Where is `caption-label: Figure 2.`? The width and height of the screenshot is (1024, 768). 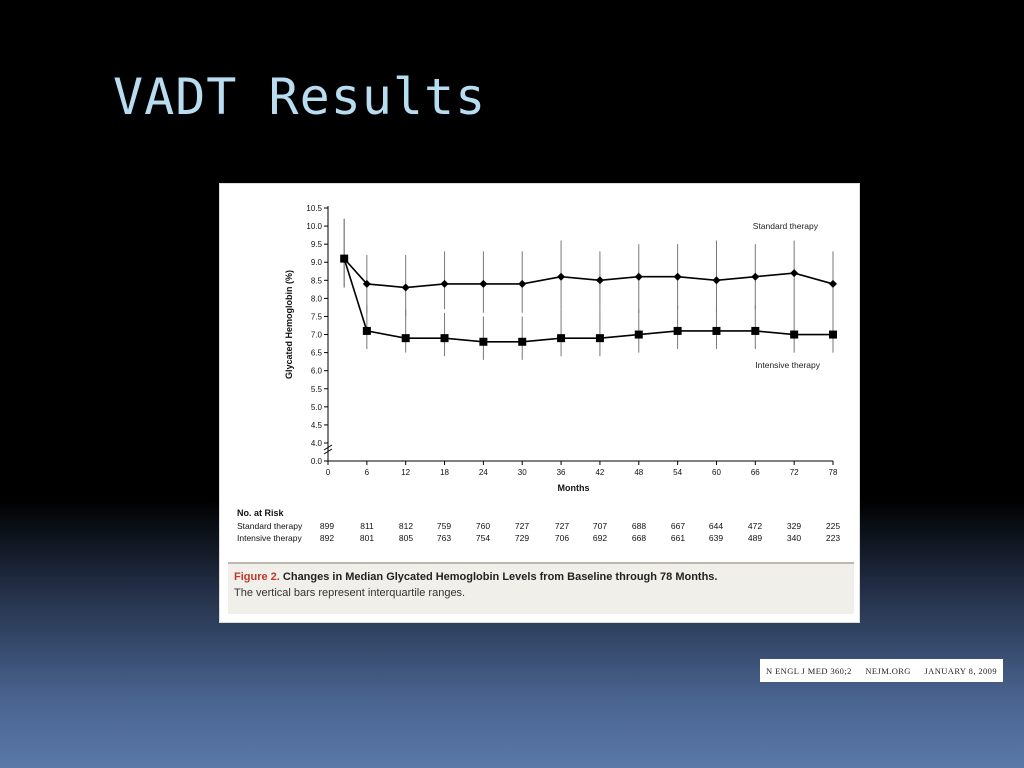
caption-label: Figure 2. is located at coordinates (257, 577).